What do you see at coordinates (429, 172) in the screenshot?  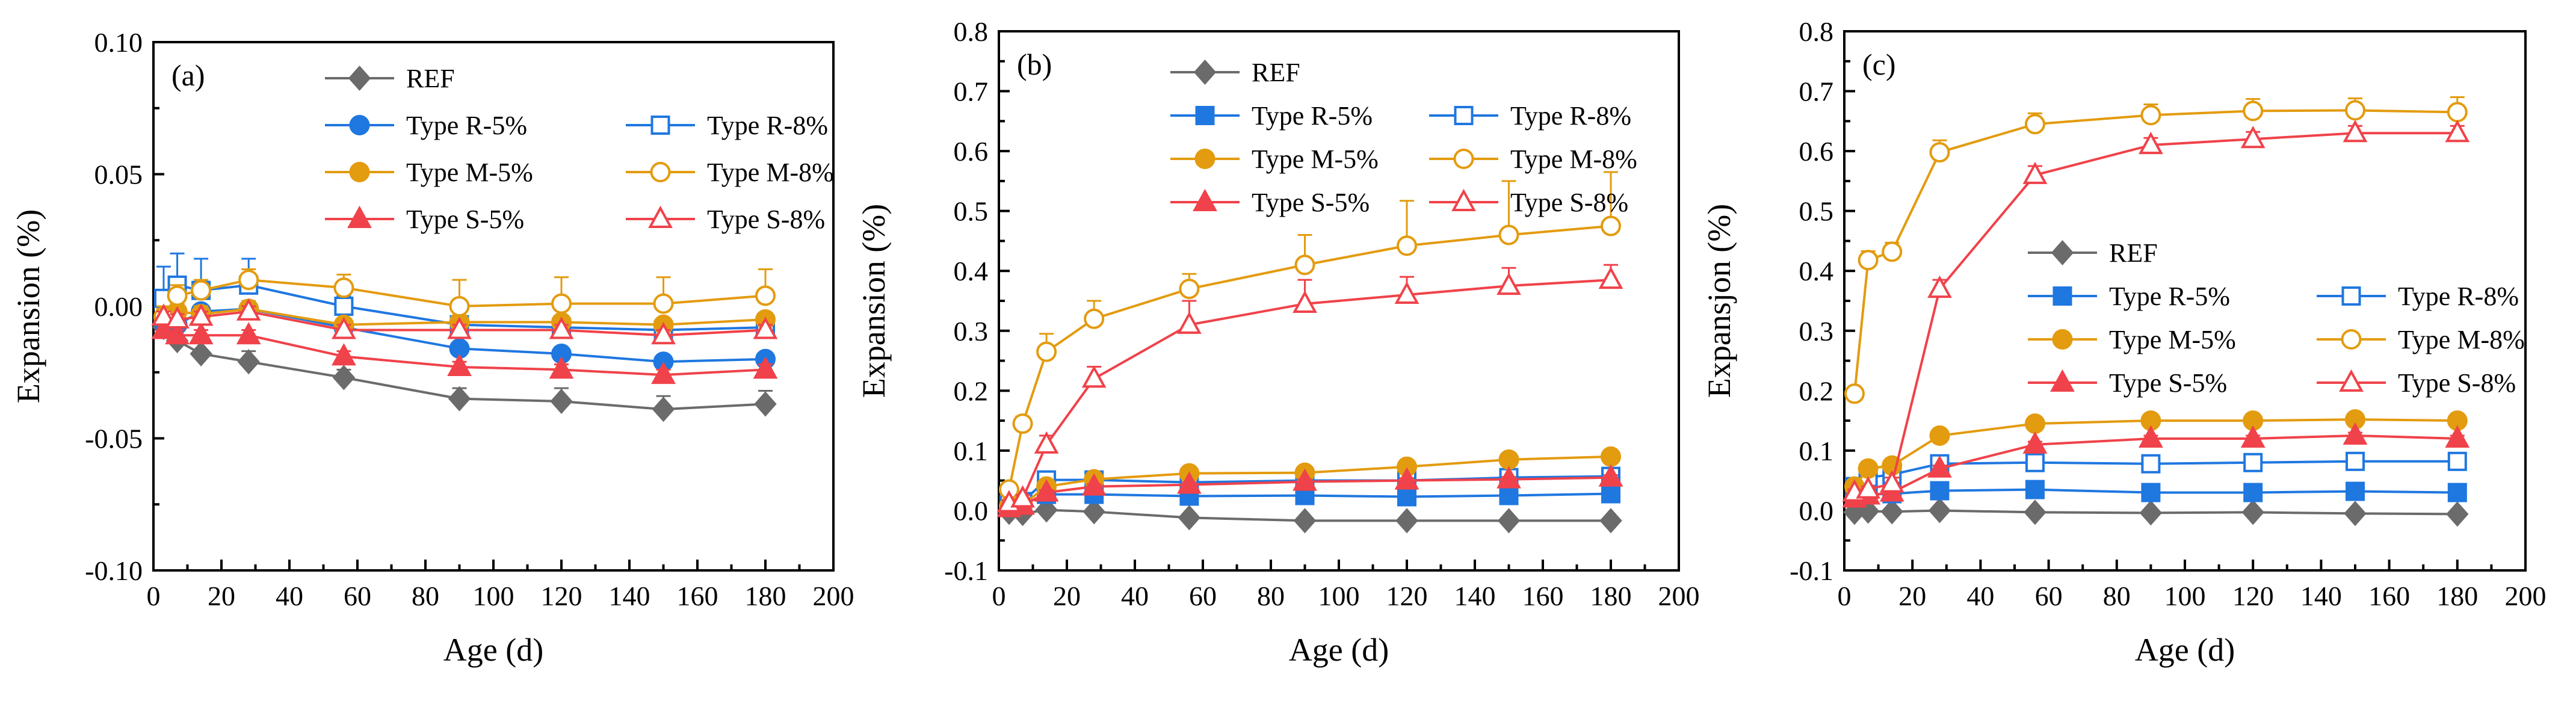 I see `legend-entry-type-m-5: Type M-5%` at bounding box center [429, 172].